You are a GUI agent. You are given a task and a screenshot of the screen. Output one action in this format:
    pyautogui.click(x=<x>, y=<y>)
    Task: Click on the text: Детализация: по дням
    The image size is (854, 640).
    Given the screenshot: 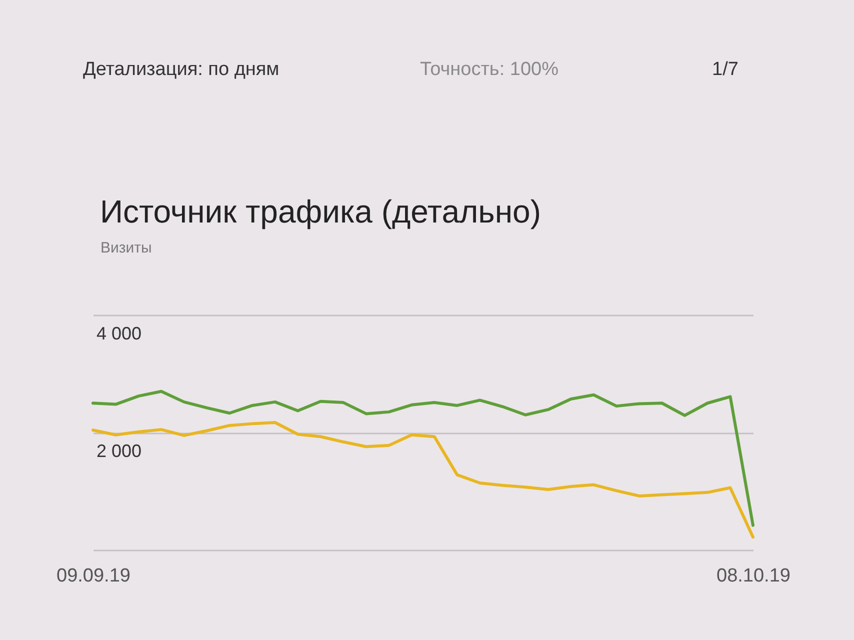 What is the action you would take?
    pyautogui.click(x=181, y=69)
    